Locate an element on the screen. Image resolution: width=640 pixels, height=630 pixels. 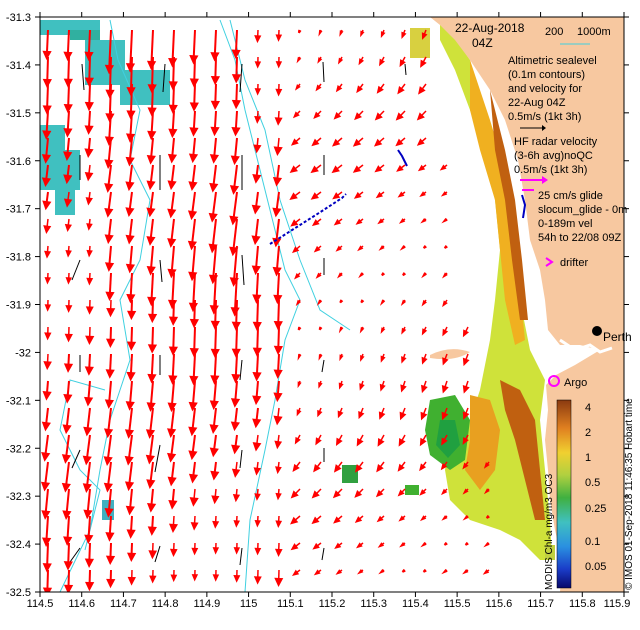
altimetry-legend-line: 22-Aug 04Z is located at coordinates (537, 103).